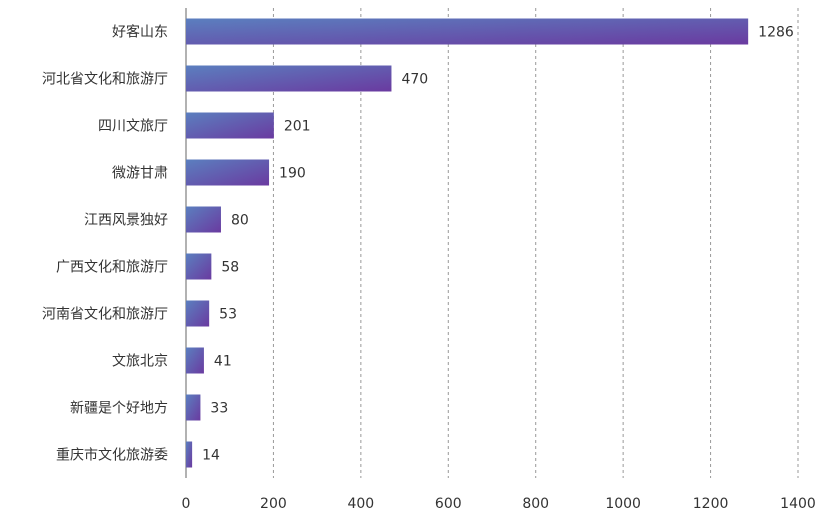 The width and height of the screenshot is (826, 528). What do you see at coordinates (112, 268) in the screenshot?
I see `category-label: 广西文化和旅游厅` at bounding box center [112, 268].